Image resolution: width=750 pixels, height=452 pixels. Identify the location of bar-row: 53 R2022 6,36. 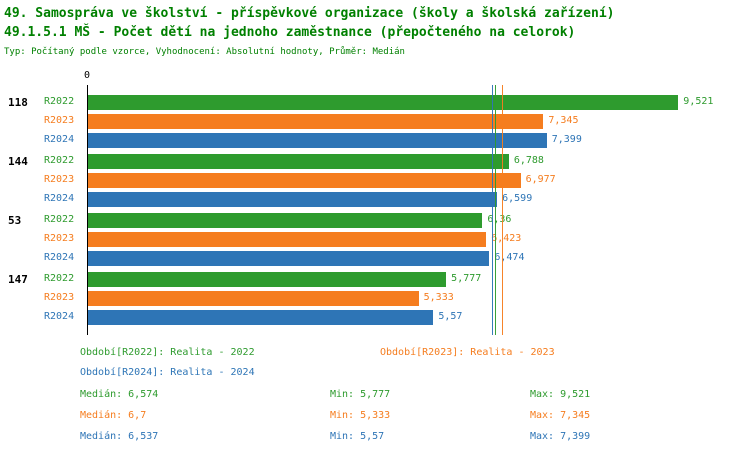
(375, 220).